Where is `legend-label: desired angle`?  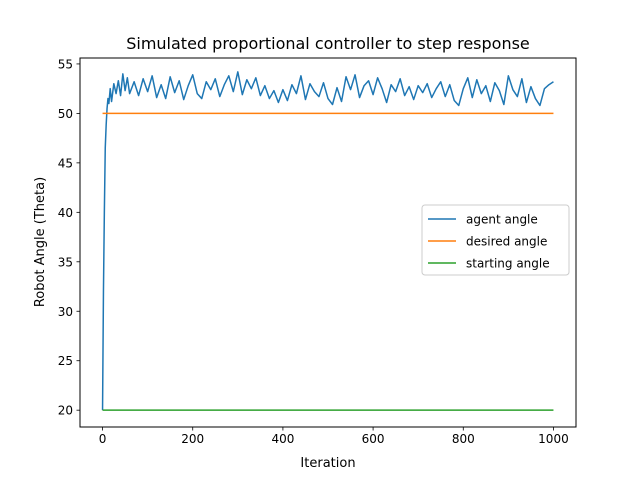
legend-label: desired angle is located at coordinates (506, 242).